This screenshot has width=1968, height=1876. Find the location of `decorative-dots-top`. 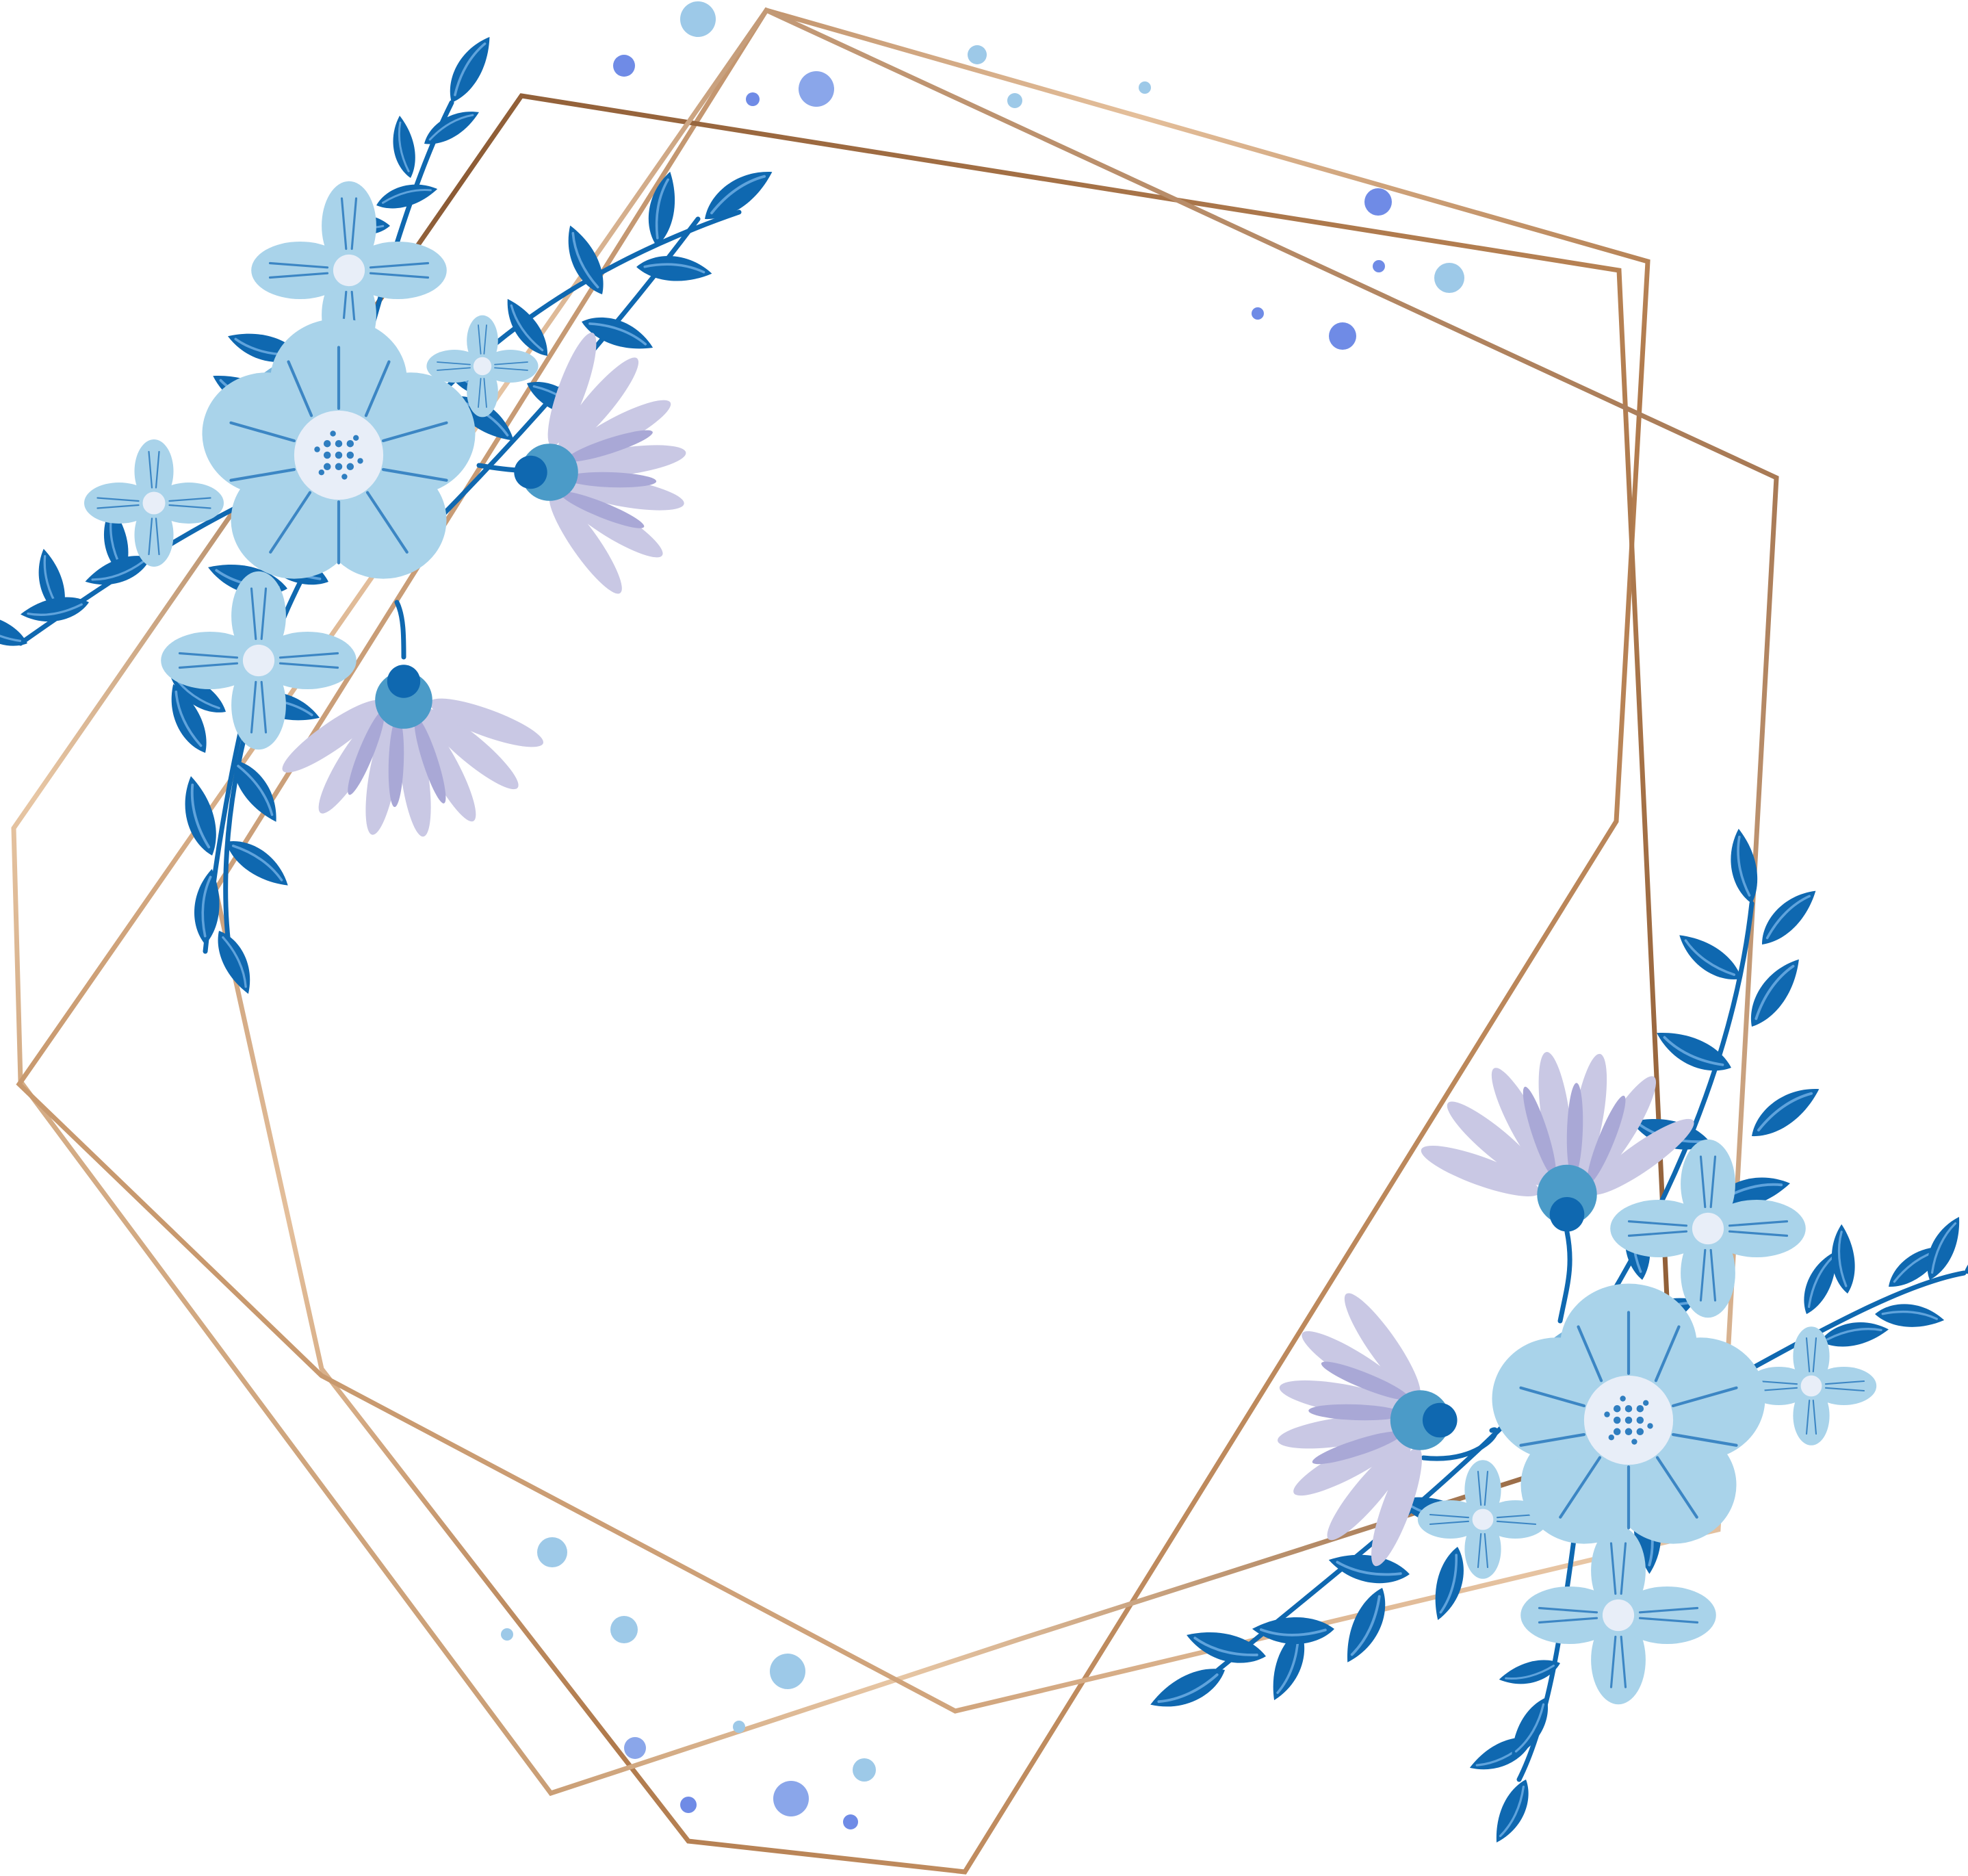

decorative-dots-top is located at coordinates (1038, 176).